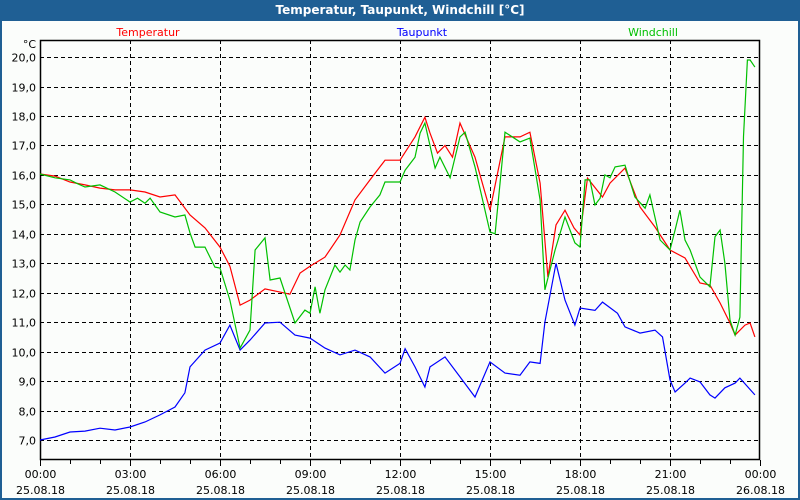  I want to click on window-title: Temperatur, Taupunkt, Windchill [°C], so click(400, 10).